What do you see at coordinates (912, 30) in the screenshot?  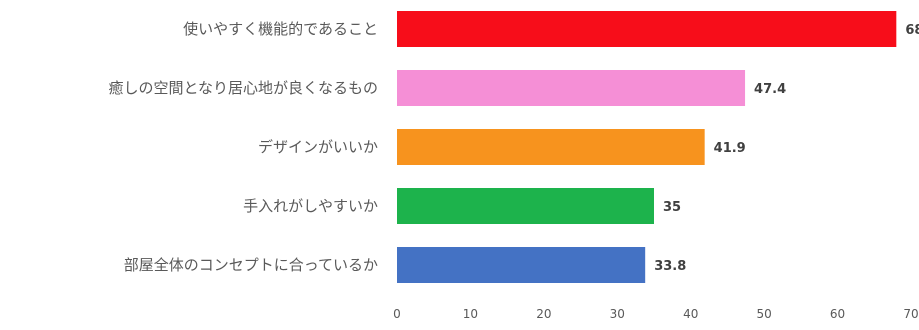 I see `value-label-1: 68` at bounding box center [912, 30].